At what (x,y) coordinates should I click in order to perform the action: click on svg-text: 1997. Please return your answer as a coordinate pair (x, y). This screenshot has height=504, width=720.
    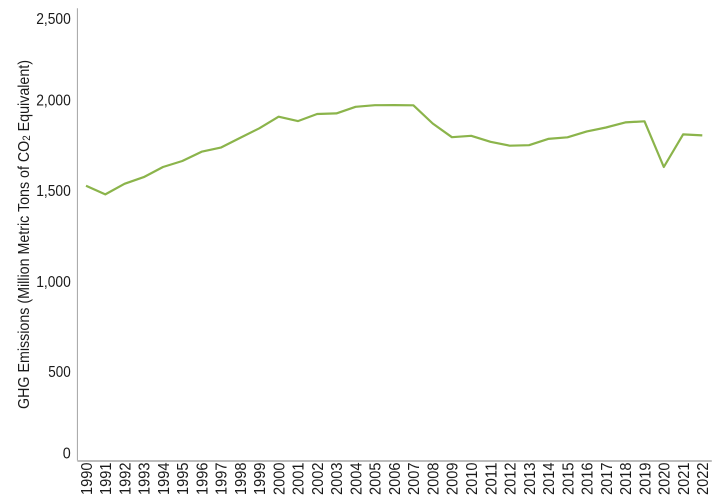
    Looking at the image, I should click on (222, 478).